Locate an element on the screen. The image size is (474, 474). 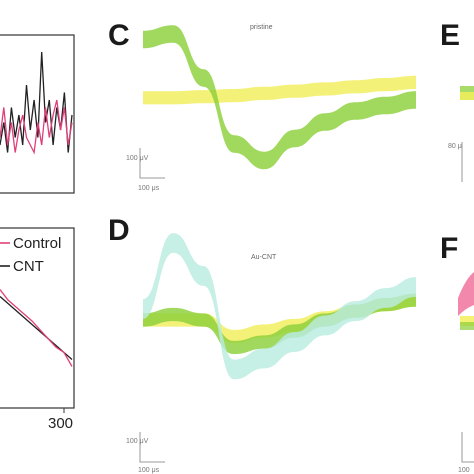
panel-f-band-pink is located at coordinates (466, 294).